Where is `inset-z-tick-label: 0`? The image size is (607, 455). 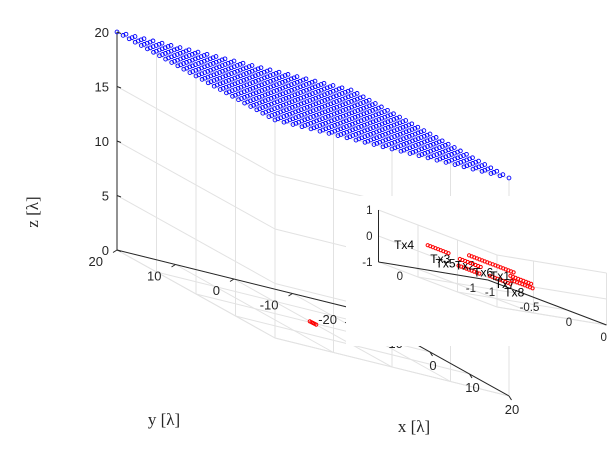
inset-z-tick-label: 0 is located at coordinates (369, 237).